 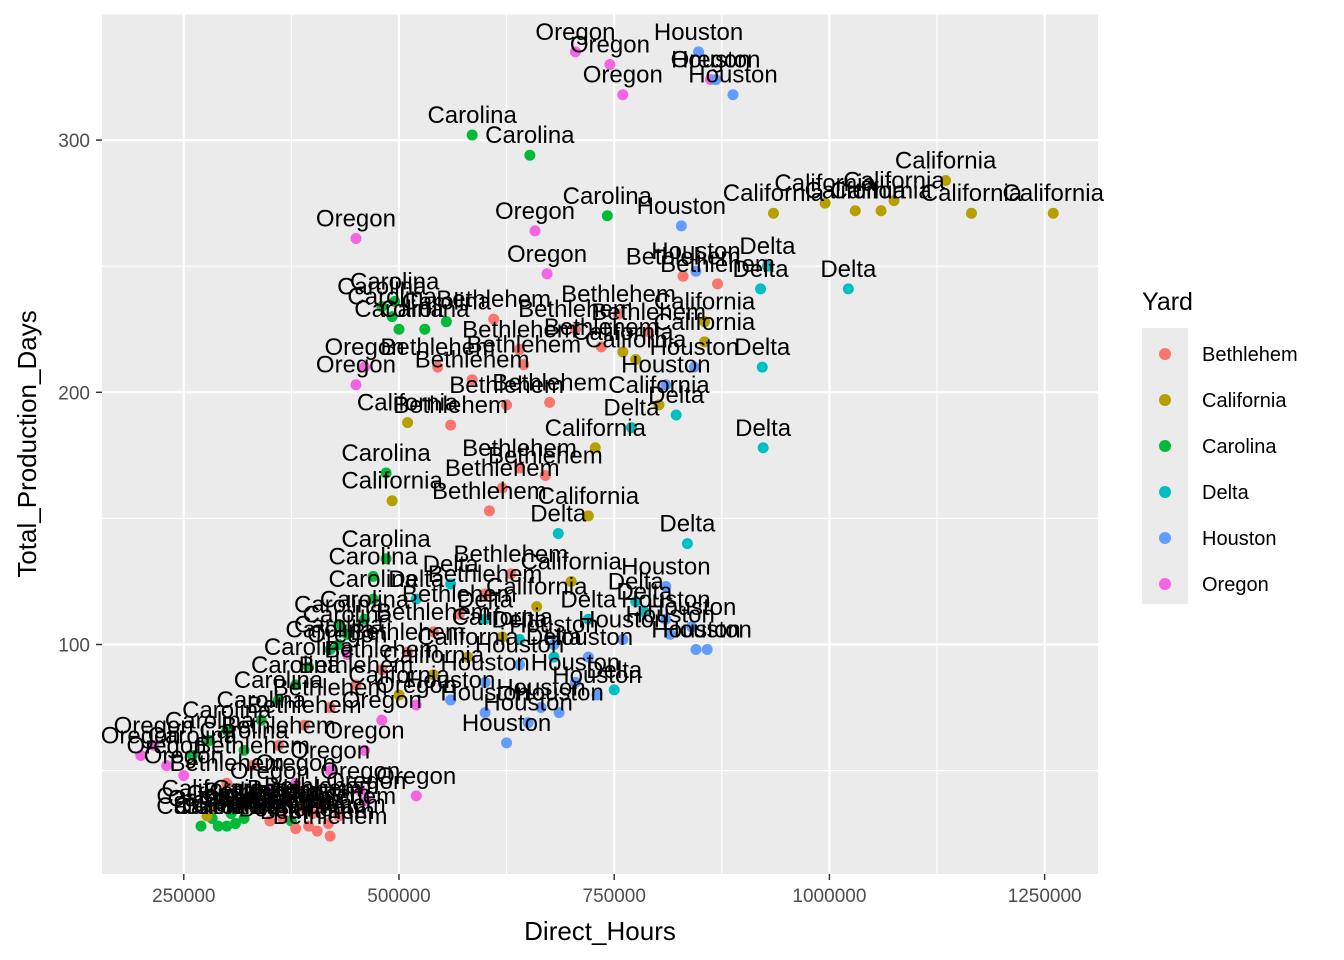 What do you see at coordinates (1239, 539) in the screenshot?
I see `legend-label: Houston` at bounding box center [1239, 539].